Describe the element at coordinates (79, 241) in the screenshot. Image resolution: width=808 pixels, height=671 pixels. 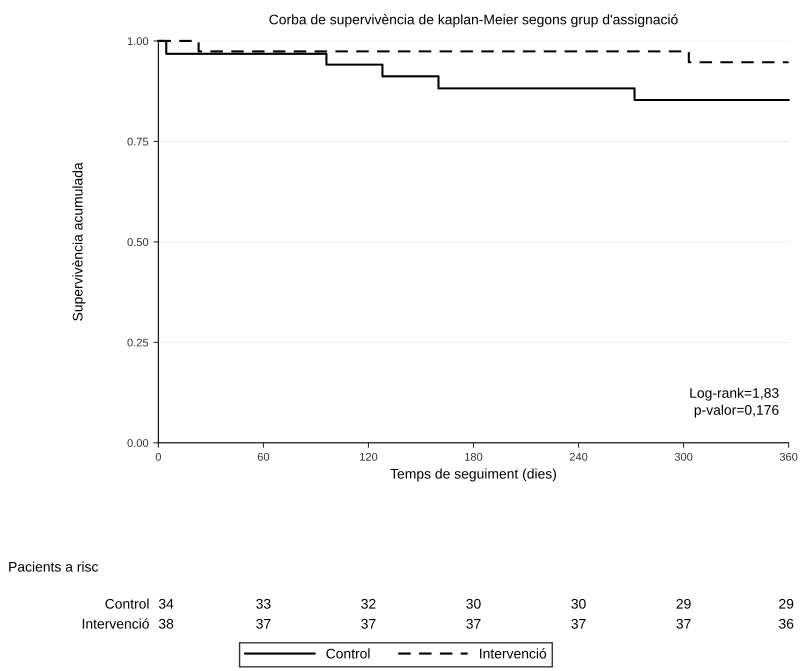
I see `y-axis-title: Supervivència acumulada` at that location.